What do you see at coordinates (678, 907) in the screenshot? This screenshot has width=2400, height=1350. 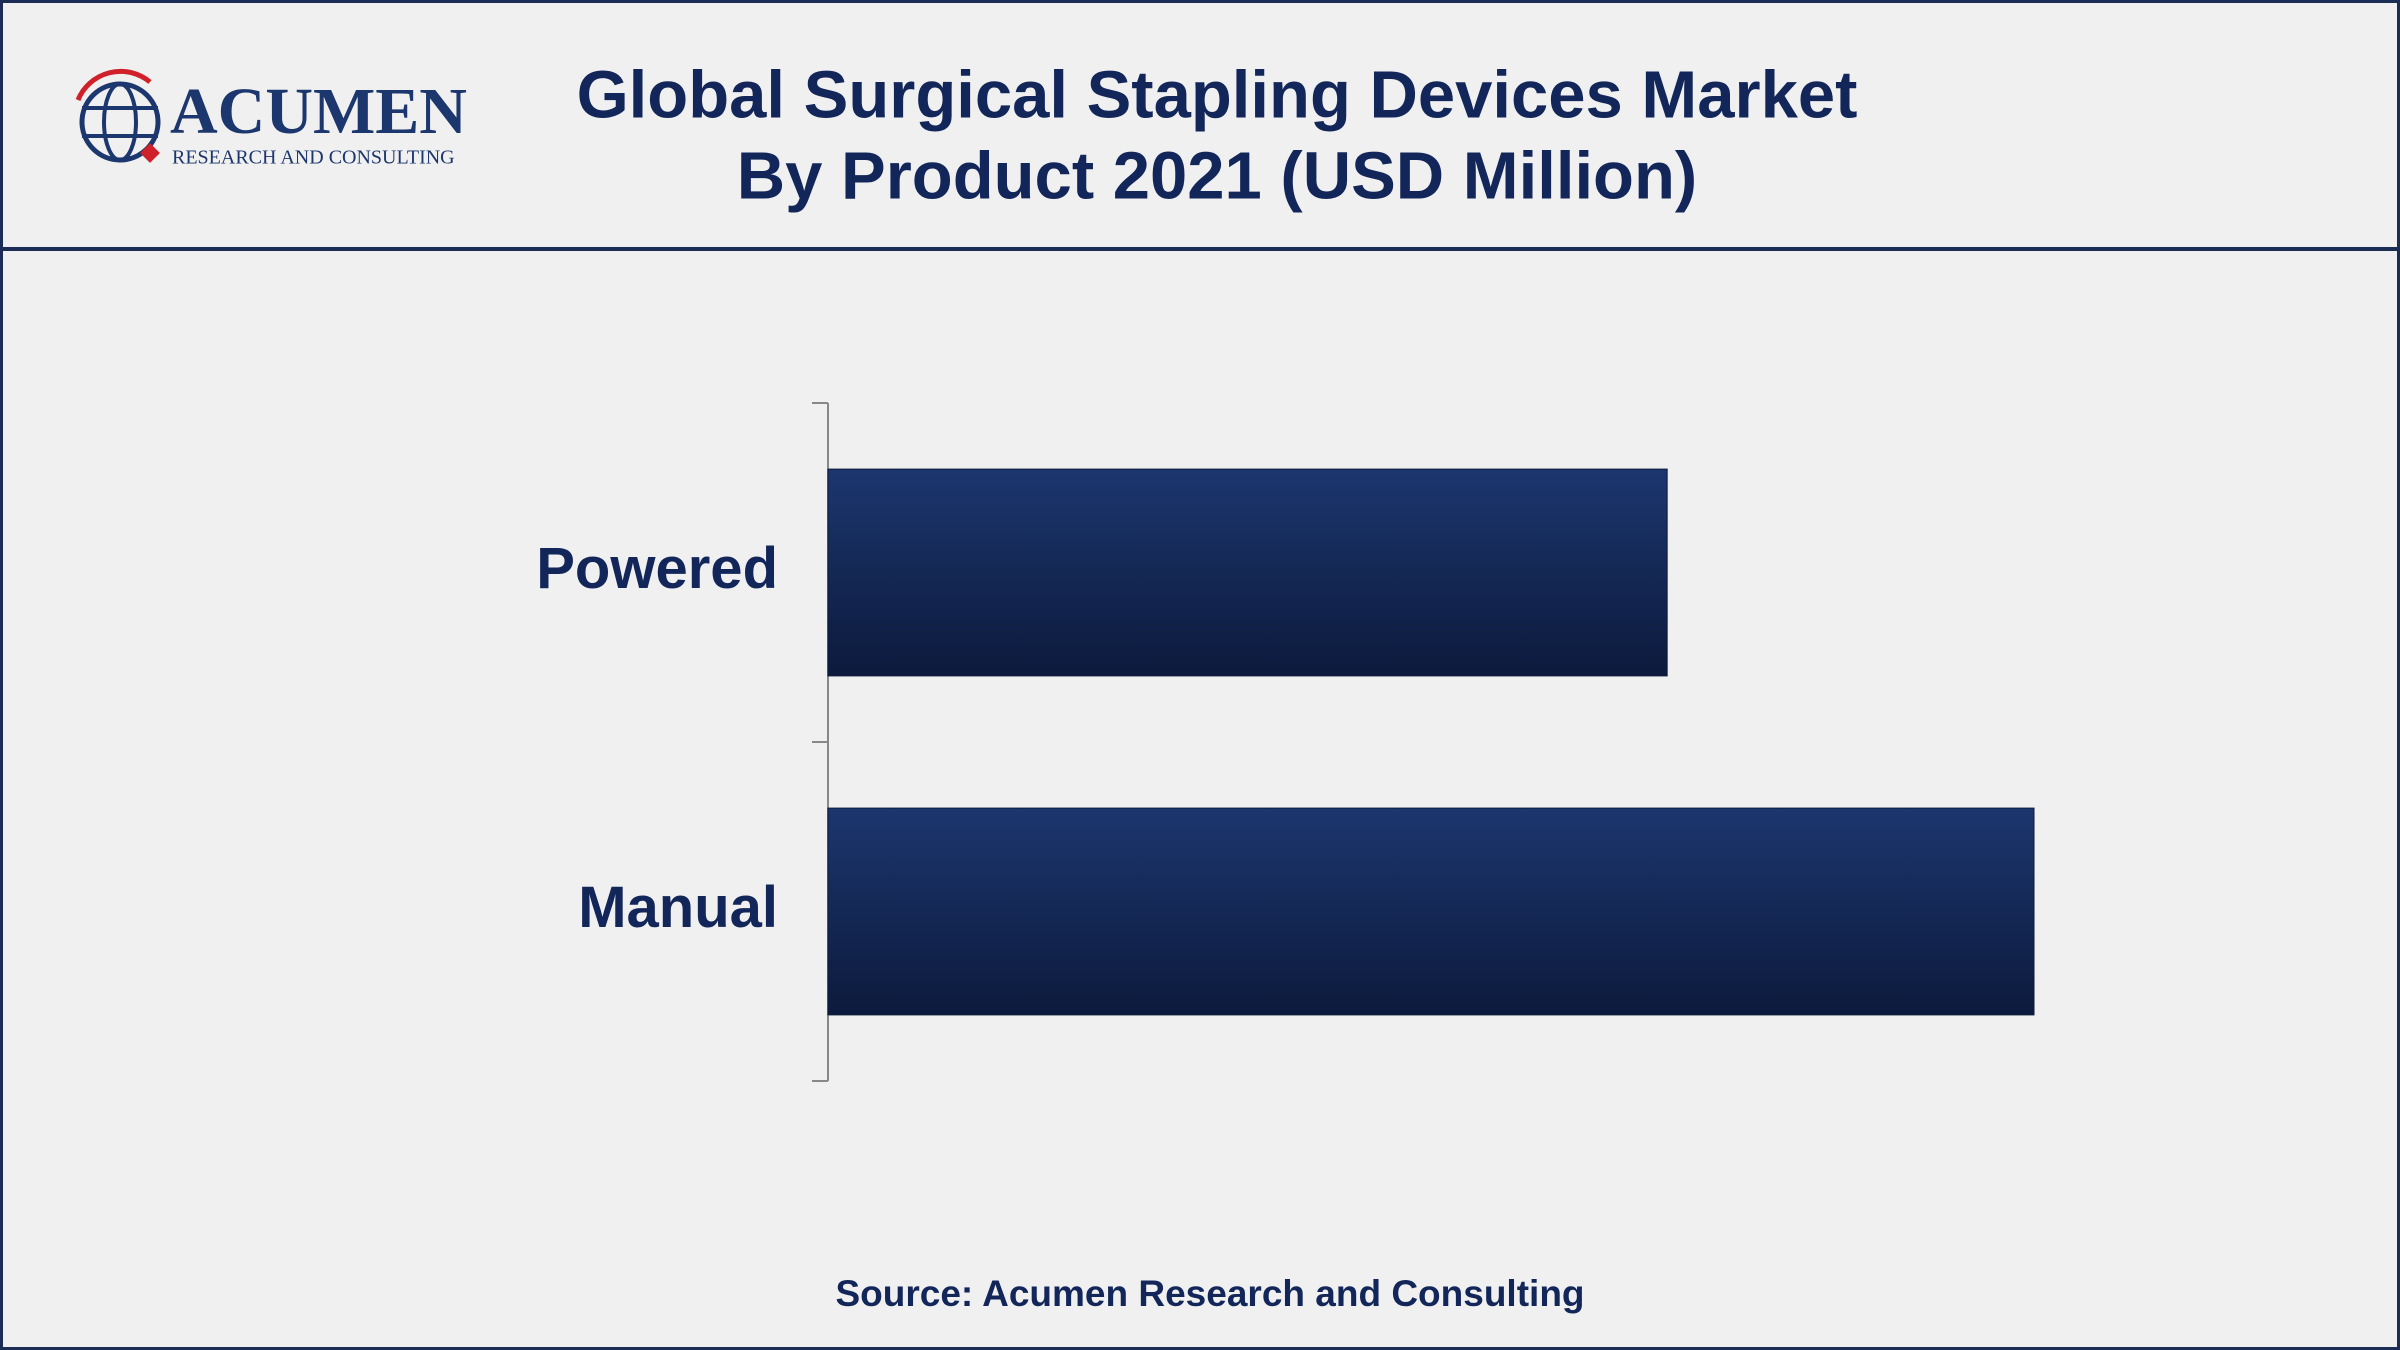 I see `category-label: Manual` at bounding box center [678, 907].